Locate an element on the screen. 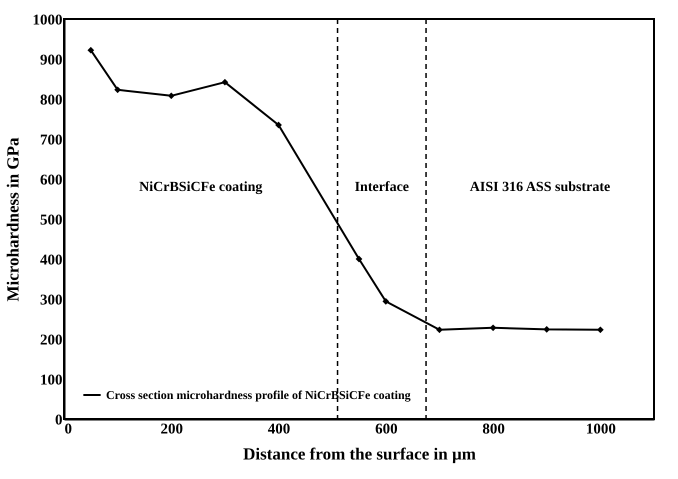  y-tick-label: 500 is located at coordinates (51, 220).